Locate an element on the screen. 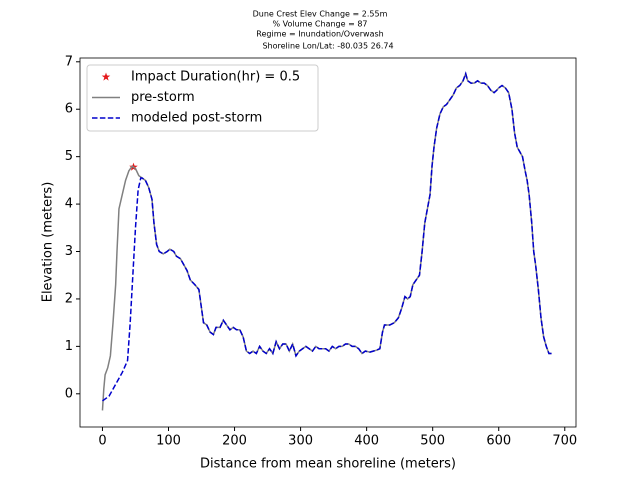 The width and height of the screenshot is (640, 480). y-tick-label: 4 is located at coordinates (69, 204).